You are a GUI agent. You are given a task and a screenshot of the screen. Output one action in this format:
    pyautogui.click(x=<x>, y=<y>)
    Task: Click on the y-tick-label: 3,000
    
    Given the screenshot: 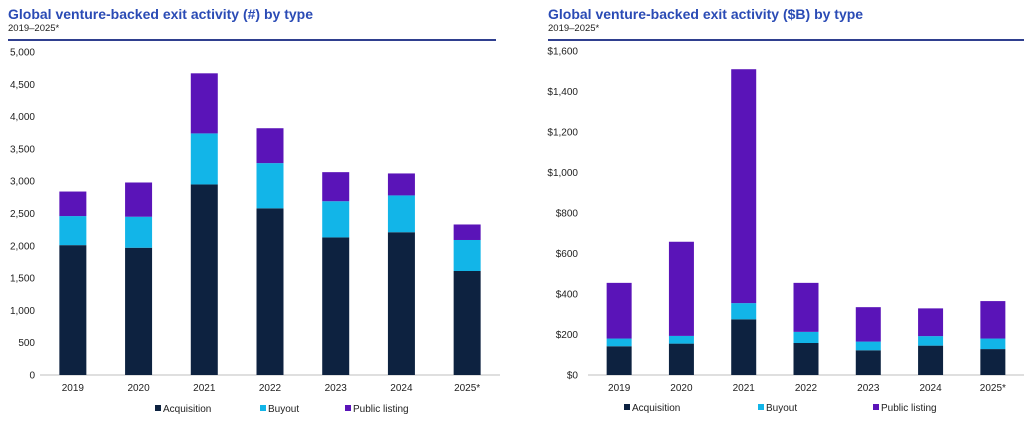 What is the action you would take?
    pyautogui.click(x=22, y=182)
    